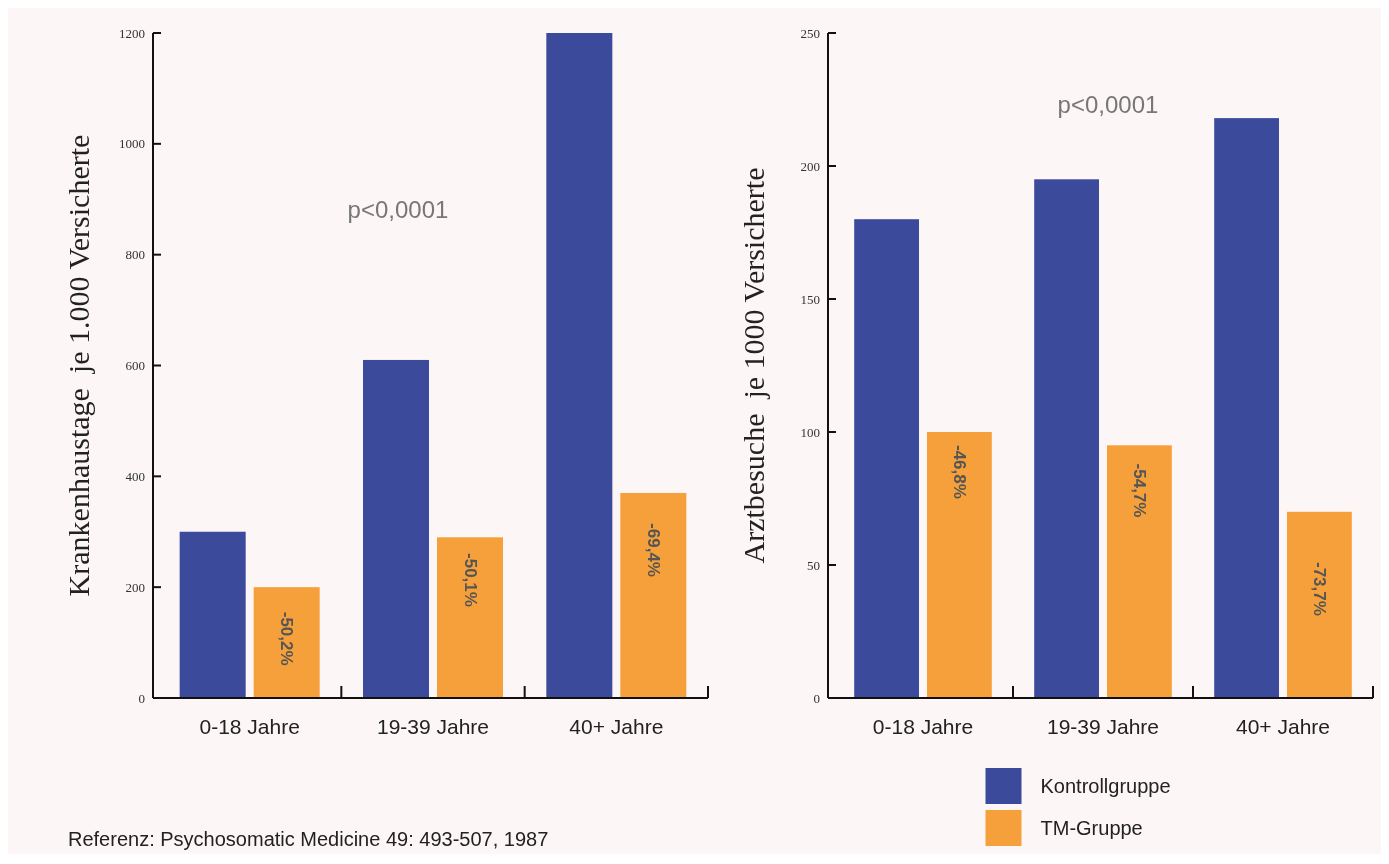  Describe the element at coordinates (1091, 828) in the screenshot. I see `legend-label: TM-Gruppe` at that location.